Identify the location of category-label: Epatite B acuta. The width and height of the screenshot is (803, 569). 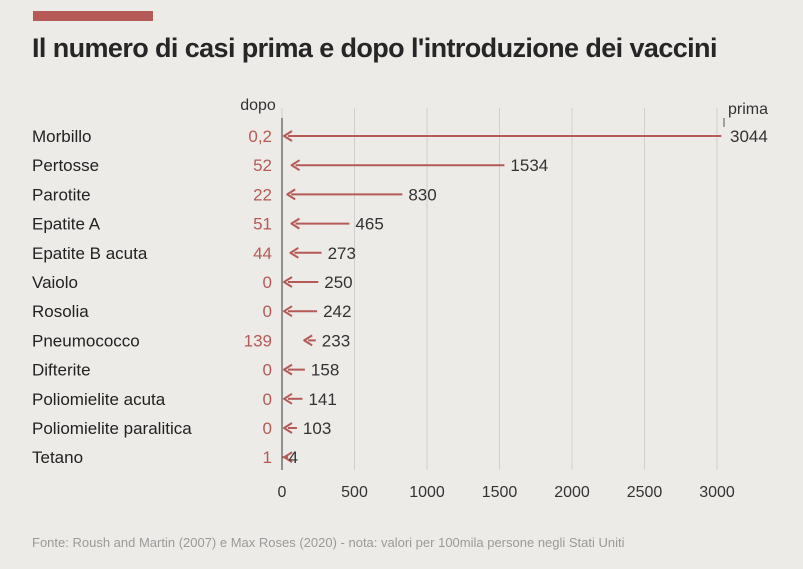
(90, 253).